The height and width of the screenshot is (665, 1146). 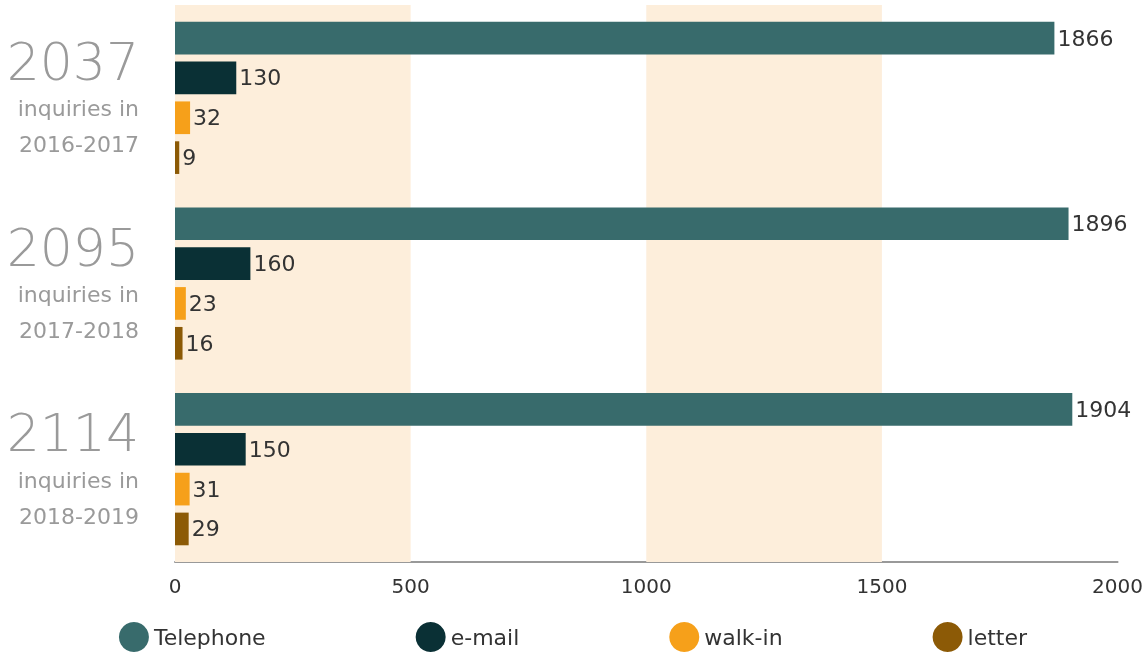 What do you see at coordinates (207, 118) in the screenshot?
I see `data-label: 32` at bounding box center [207, 118].